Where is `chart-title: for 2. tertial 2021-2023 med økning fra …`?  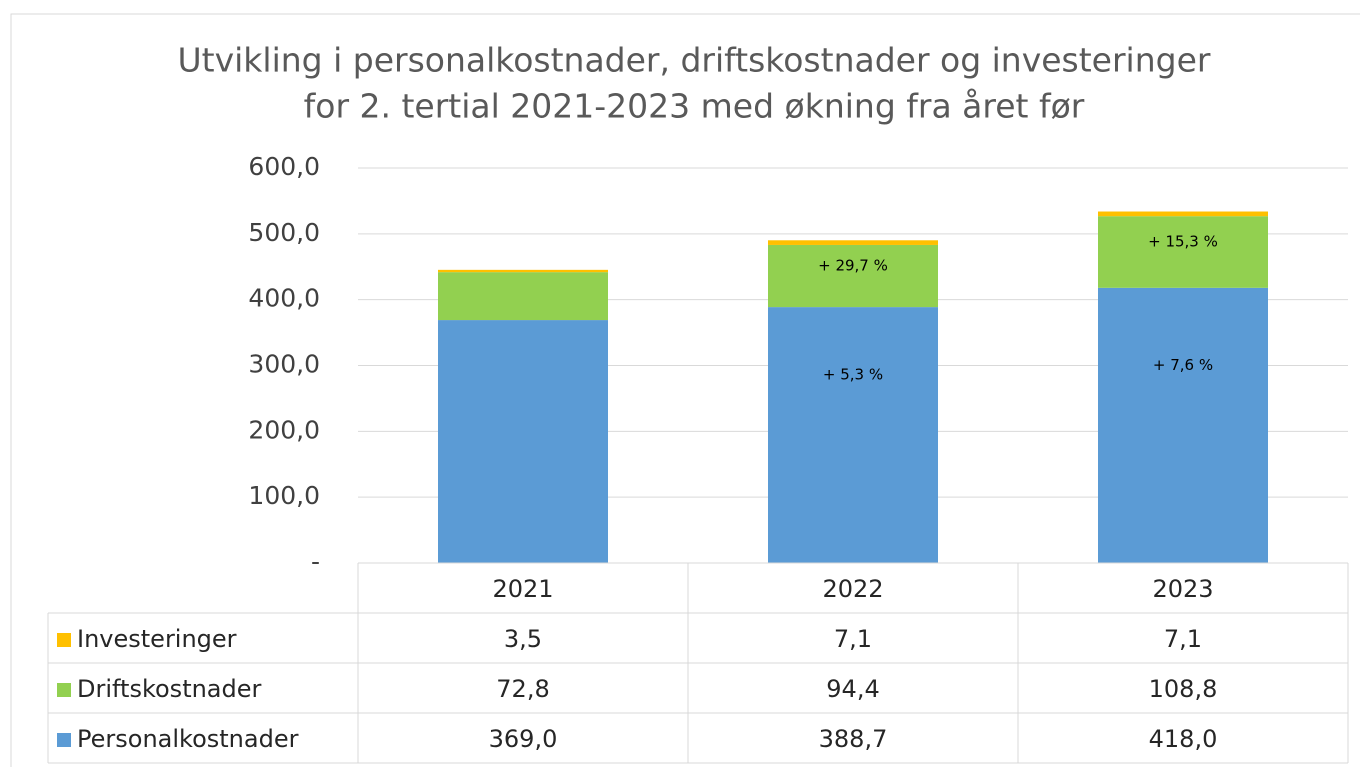
chart-title: for 2. tertial 2021-2023 med økning fra … is located at coordinates (694, 106).